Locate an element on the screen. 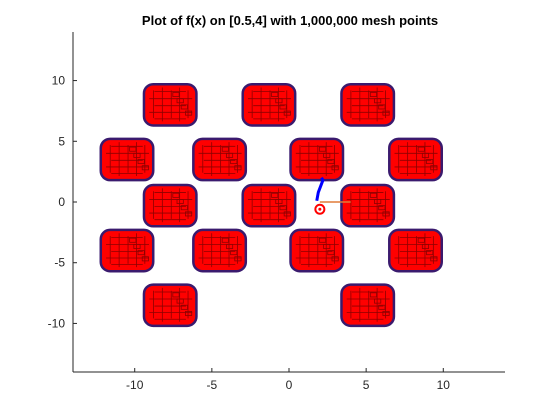  x-tick-label: 10 is located at coordinates (444, 385).